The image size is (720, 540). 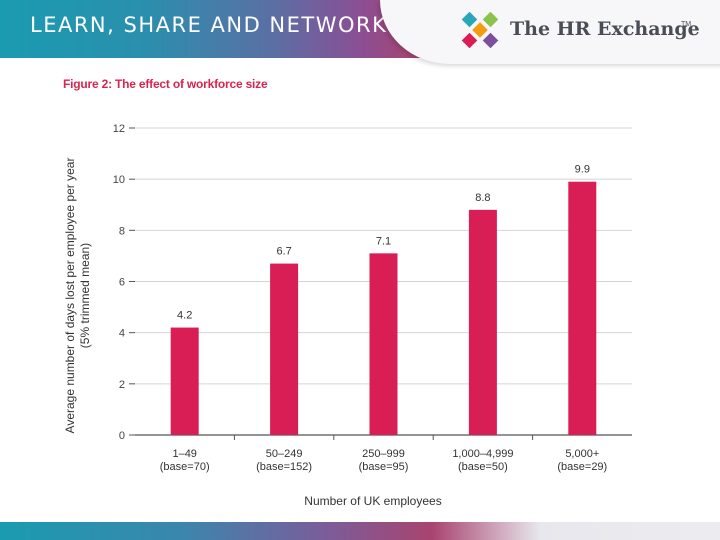 What do you see at coordinates (122, 283) in the screenshot?
I see `y-tick-label: 6` at bounding box center [122, 283].